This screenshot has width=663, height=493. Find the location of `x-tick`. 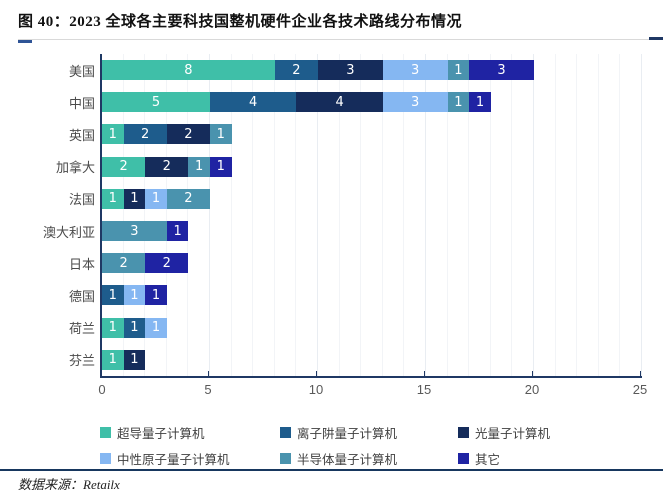

x-tick is located at coordinates (316, 374).